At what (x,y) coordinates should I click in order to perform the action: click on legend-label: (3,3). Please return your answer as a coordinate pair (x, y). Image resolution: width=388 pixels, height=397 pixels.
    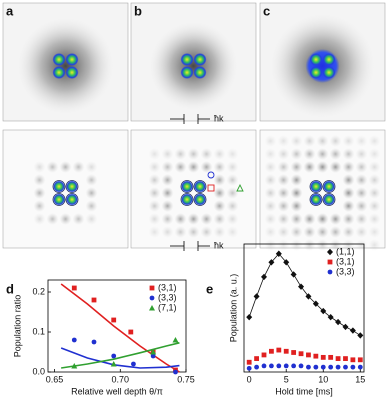
    Looking at the image, I should click on (345, 271).